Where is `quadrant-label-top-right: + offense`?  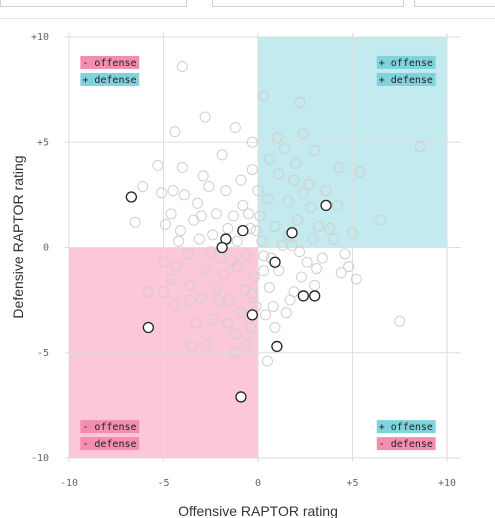
quadrant-label-top-right: + offense is located at coordinates (406, 63).